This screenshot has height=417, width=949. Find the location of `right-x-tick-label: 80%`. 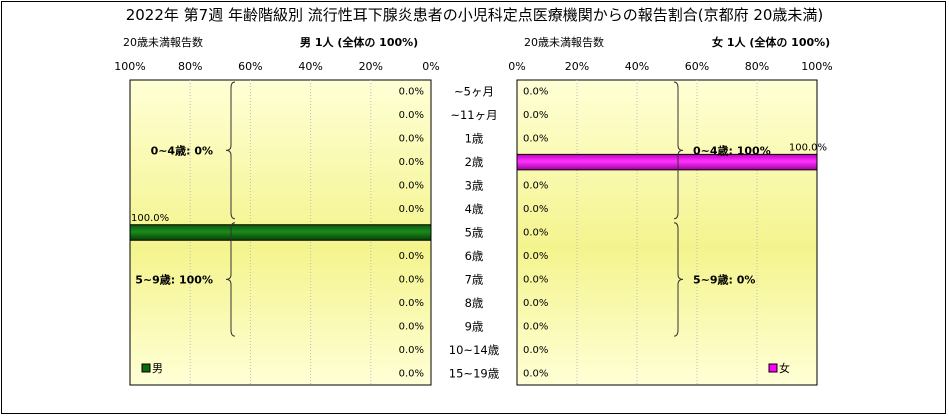

right-x-tick-label: 80% is located at coordinates (757, 66).